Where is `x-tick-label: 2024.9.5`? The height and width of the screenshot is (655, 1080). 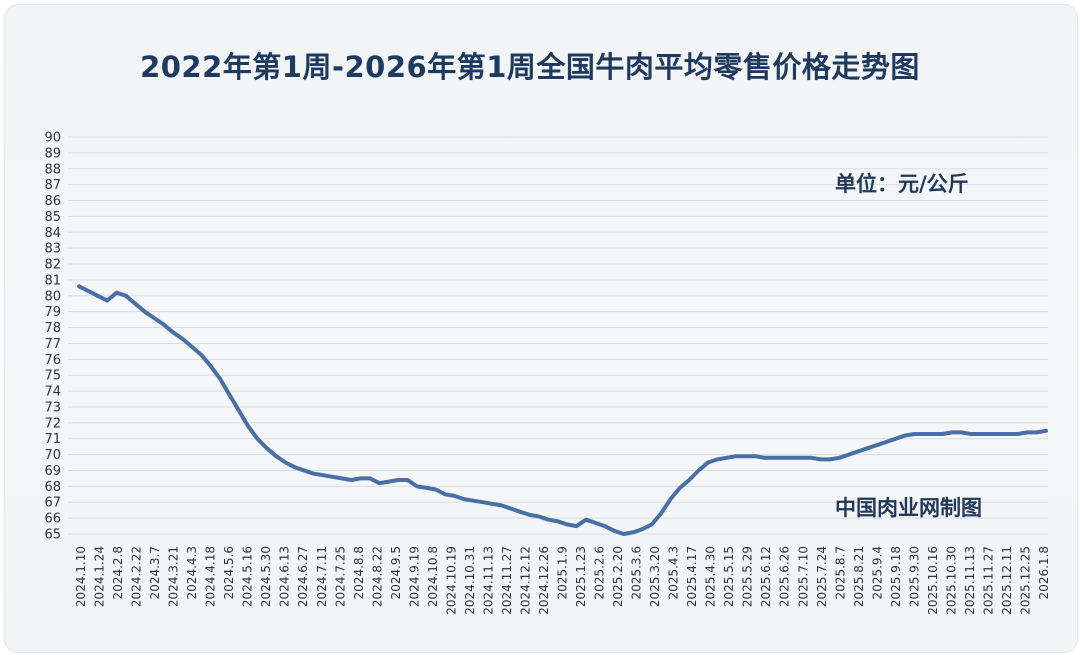 x-tick-label: 2024.9.5 is located at coordinates (396, 572).